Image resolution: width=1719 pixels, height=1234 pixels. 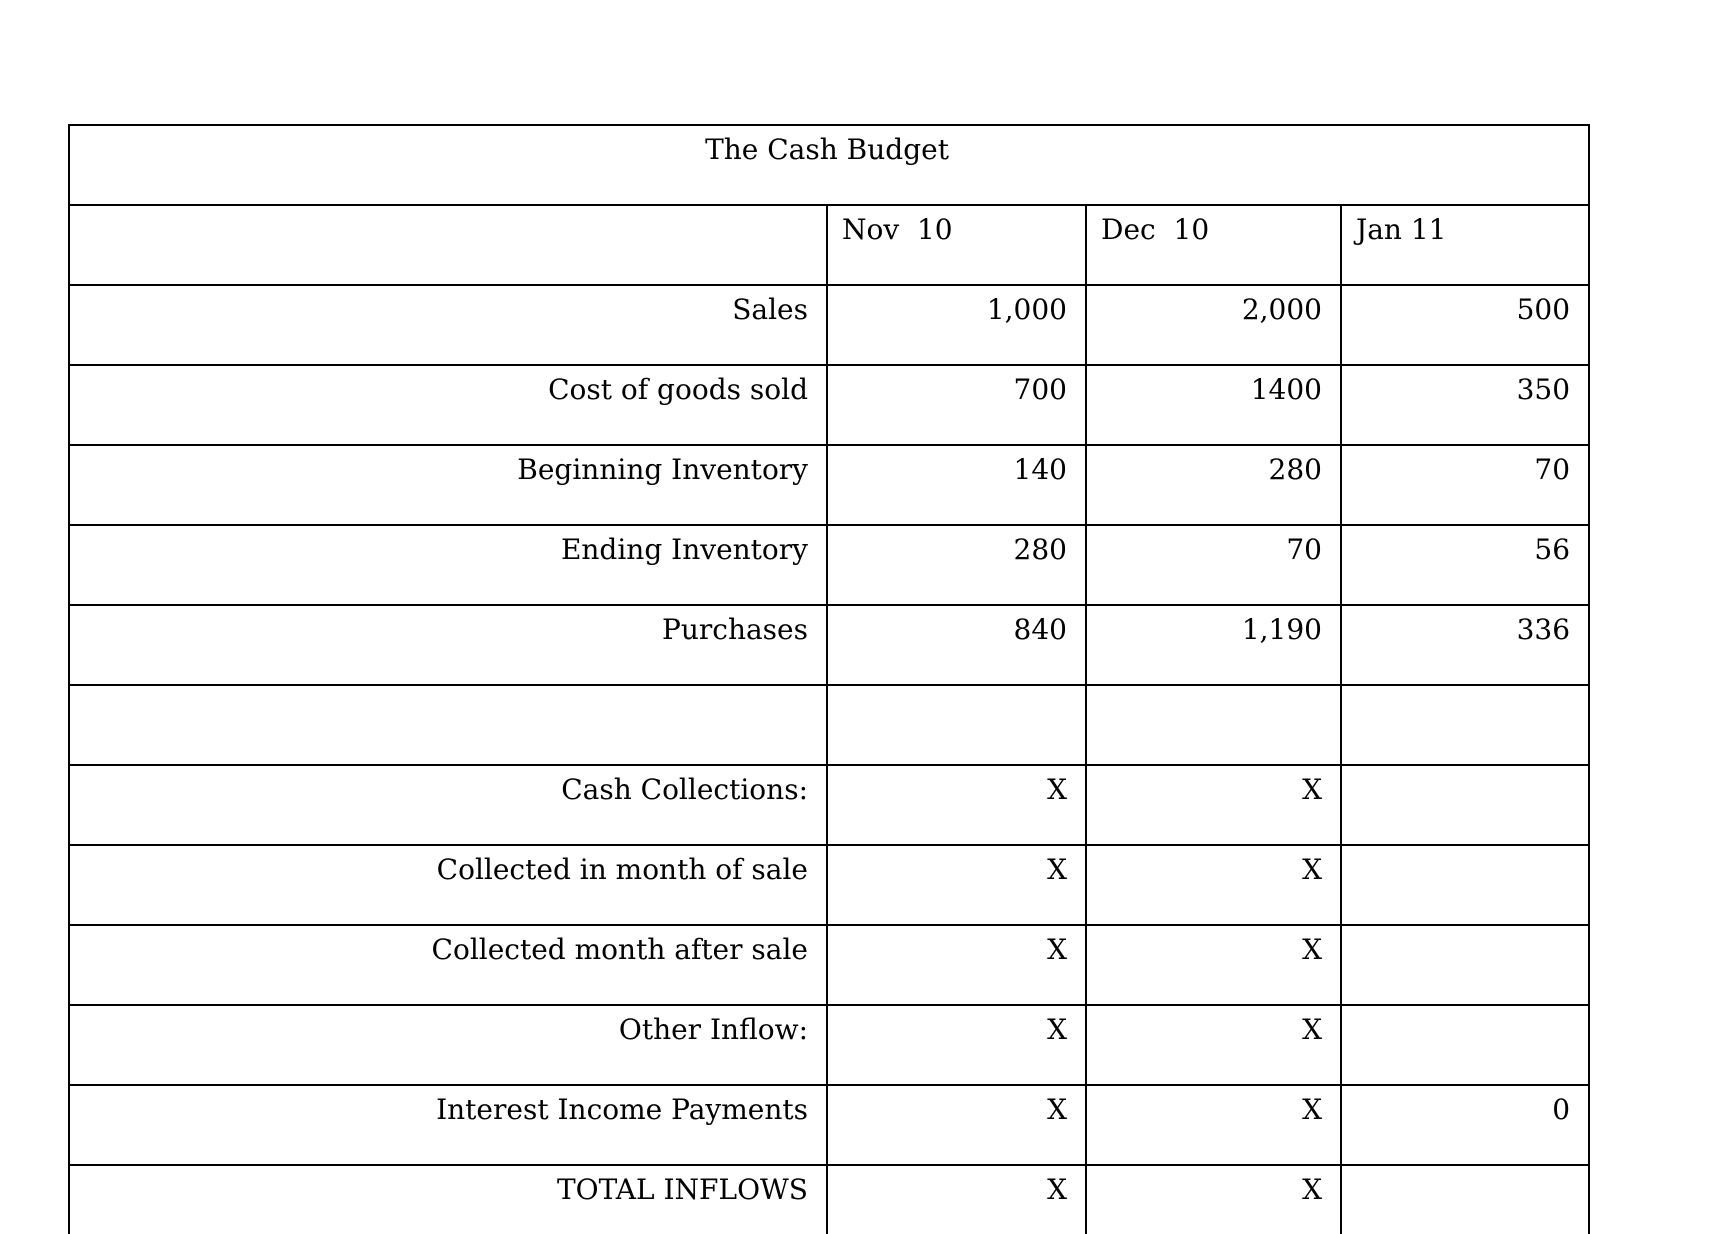 I want to click on nov-value: 840, so click(x=956, y=645).